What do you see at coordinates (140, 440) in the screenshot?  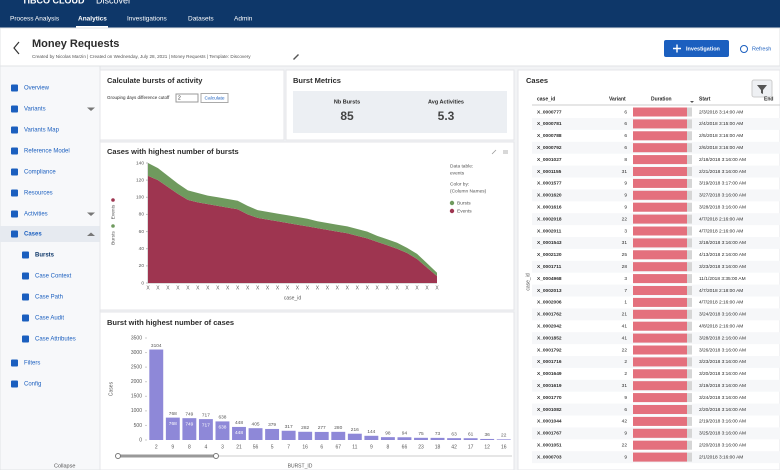 I see `y-tick-label: 0` at bounding box center [140, 440].